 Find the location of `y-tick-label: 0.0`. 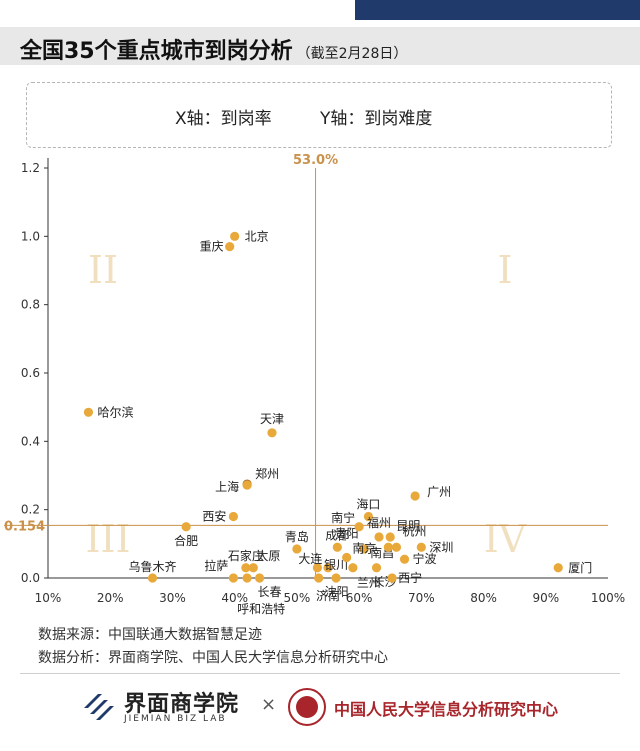

y-tick-label: 0.0 is located at coordinates (30, 578).